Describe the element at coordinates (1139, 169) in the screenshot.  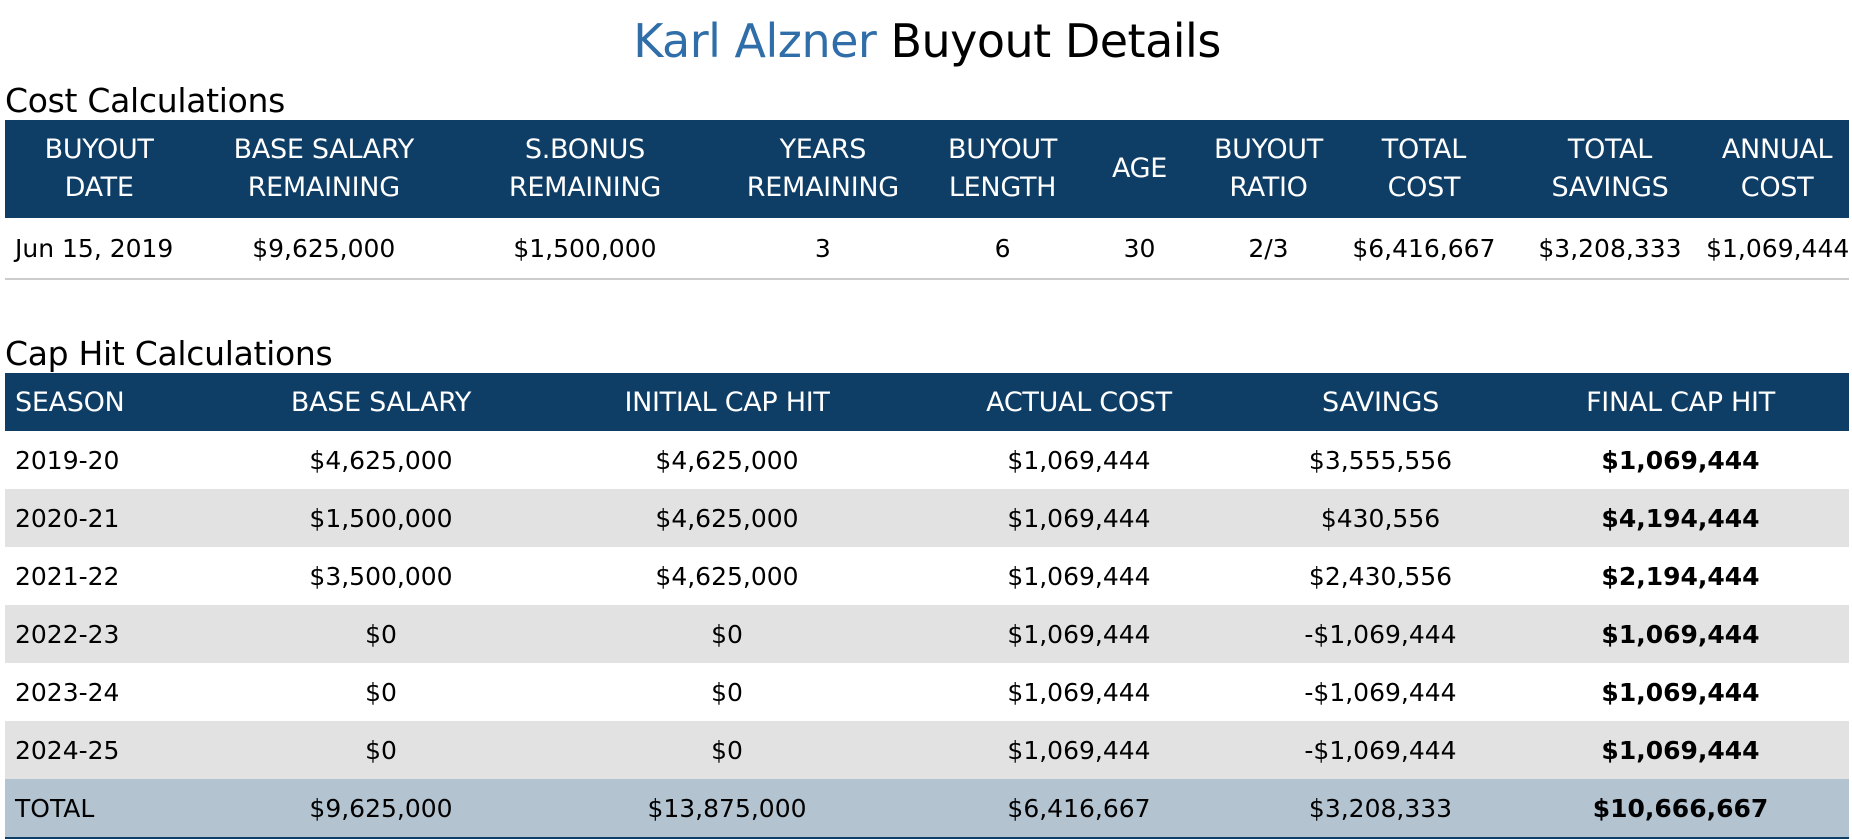
I see `col-header-age: AGE` at that location.